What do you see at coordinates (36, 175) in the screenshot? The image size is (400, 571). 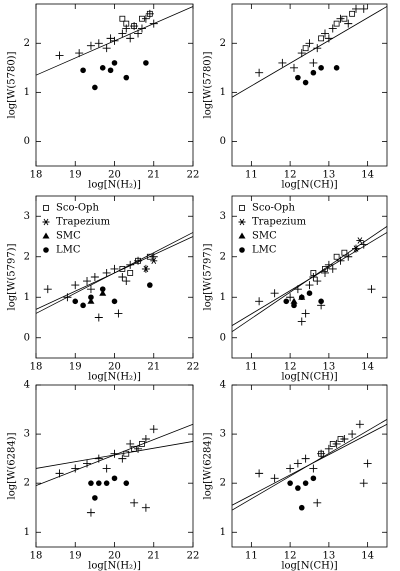 I see `x-tick-label: 18` at bounding box center [36, 175].